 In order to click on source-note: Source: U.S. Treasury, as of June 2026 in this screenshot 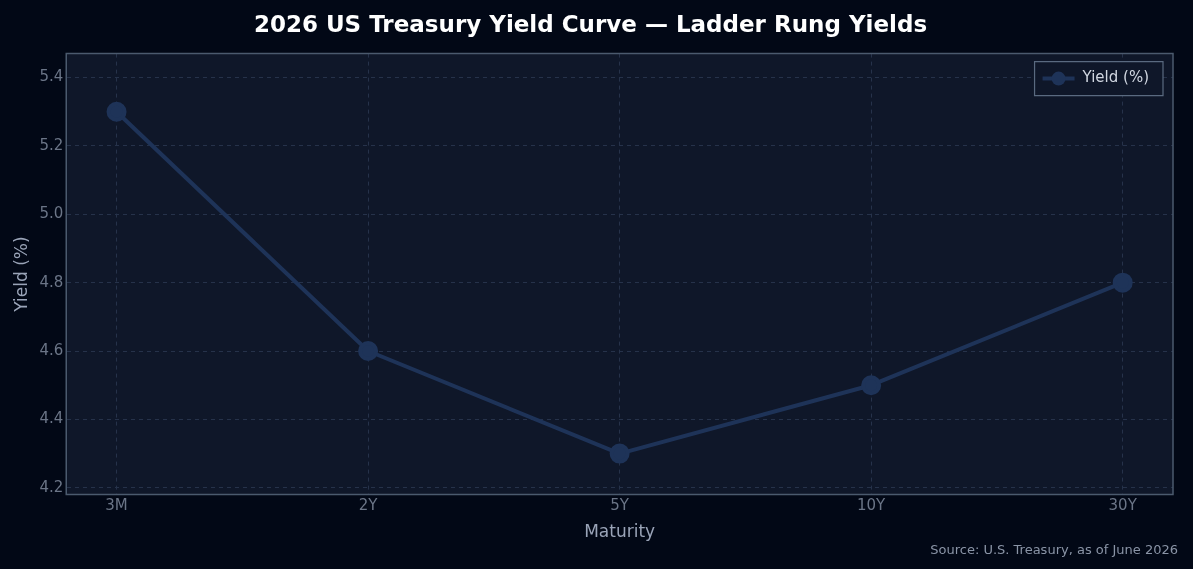, I will do `click(1054, 549)`.